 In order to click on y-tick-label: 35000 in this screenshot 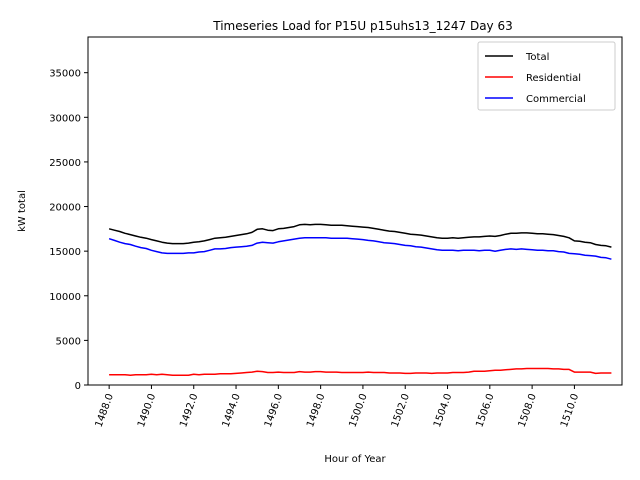, I will do `click(65, 74)`.